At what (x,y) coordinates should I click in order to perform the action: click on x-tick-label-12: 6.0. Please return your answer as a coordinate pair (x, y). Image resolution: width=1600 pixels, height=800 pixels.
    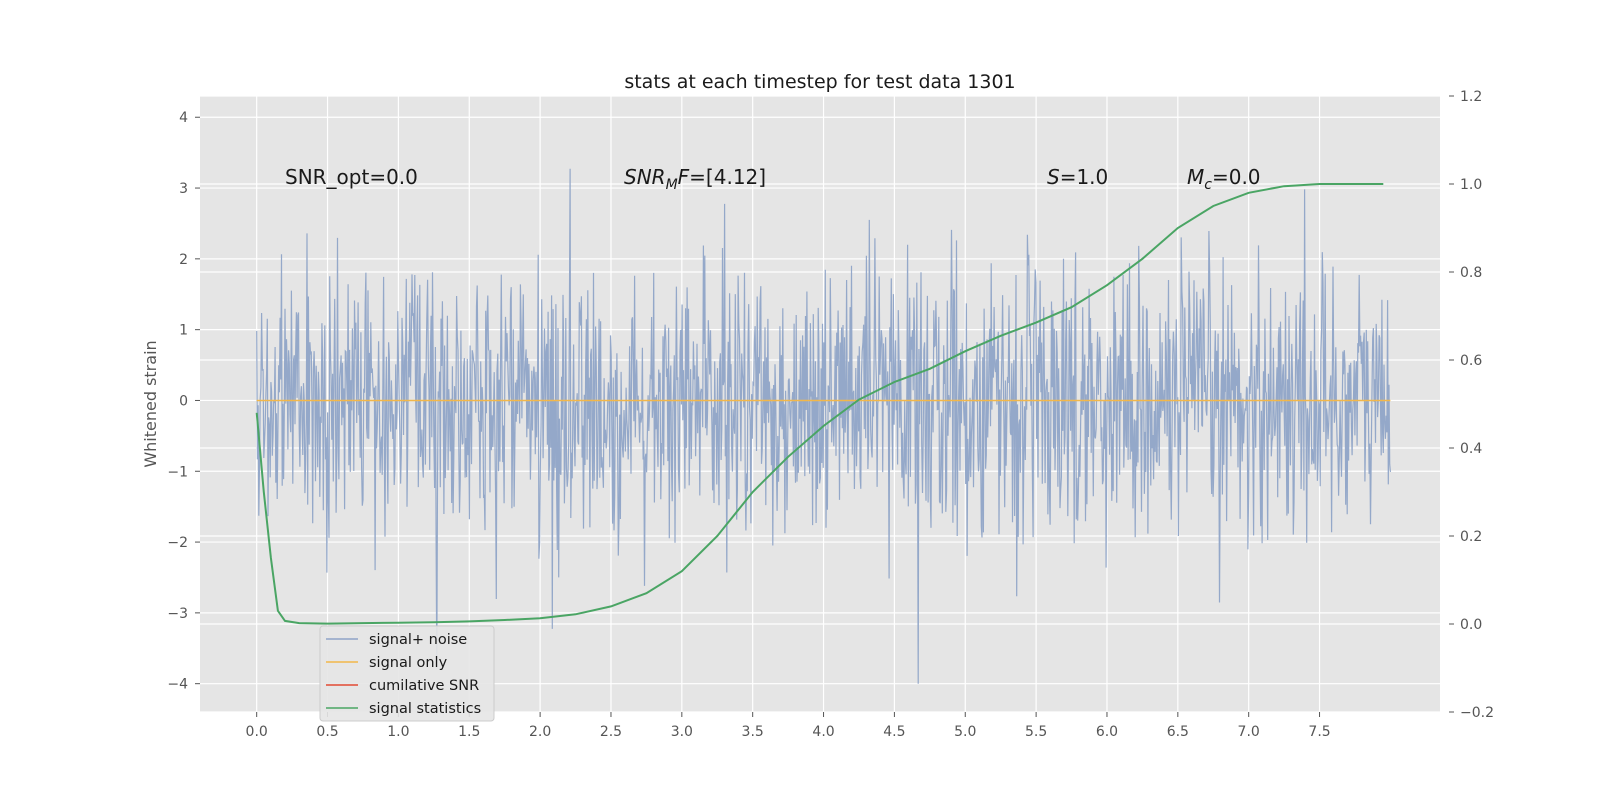
    Looking at the image, I should click on (1107, 732).